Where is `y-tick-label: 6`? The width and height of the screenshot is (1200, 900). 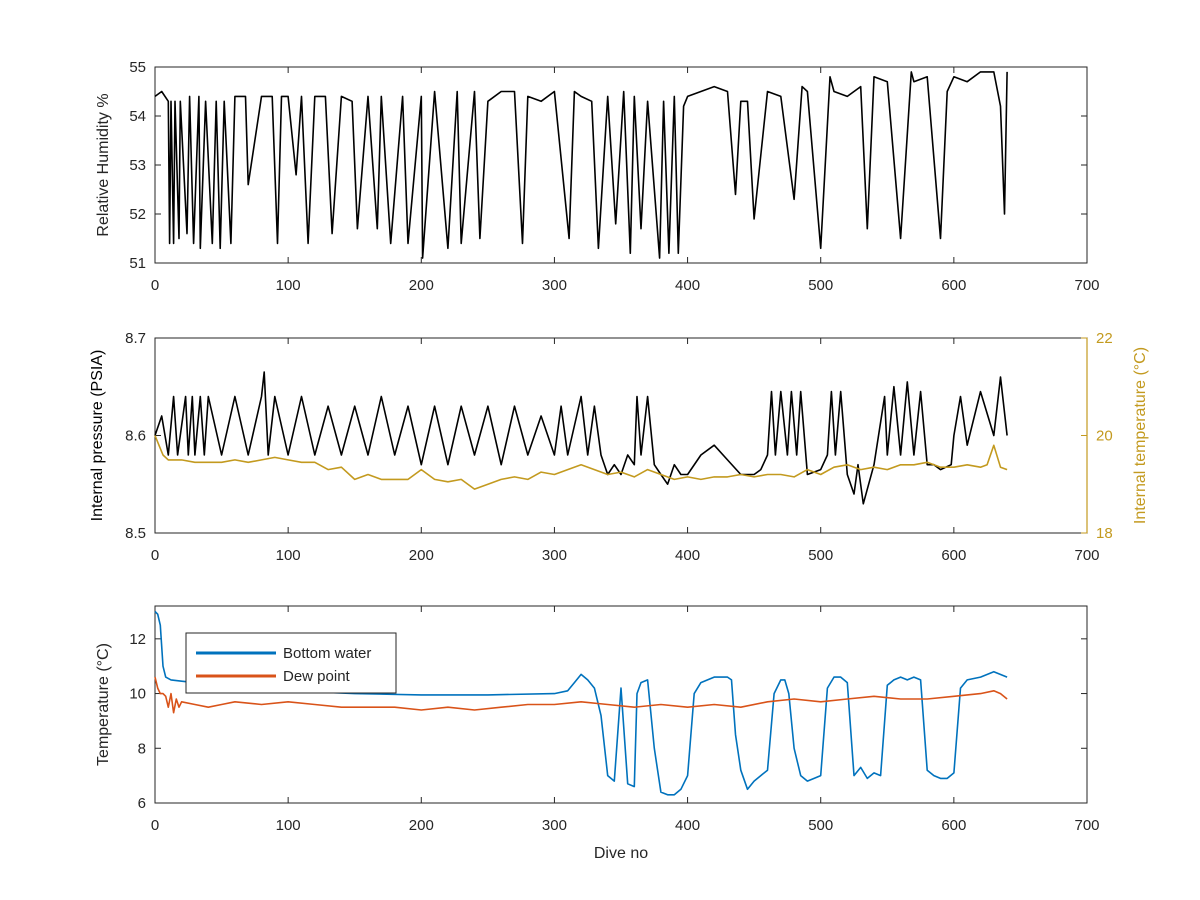
y-tick-label: 6 is located at coordinates (142, 803).